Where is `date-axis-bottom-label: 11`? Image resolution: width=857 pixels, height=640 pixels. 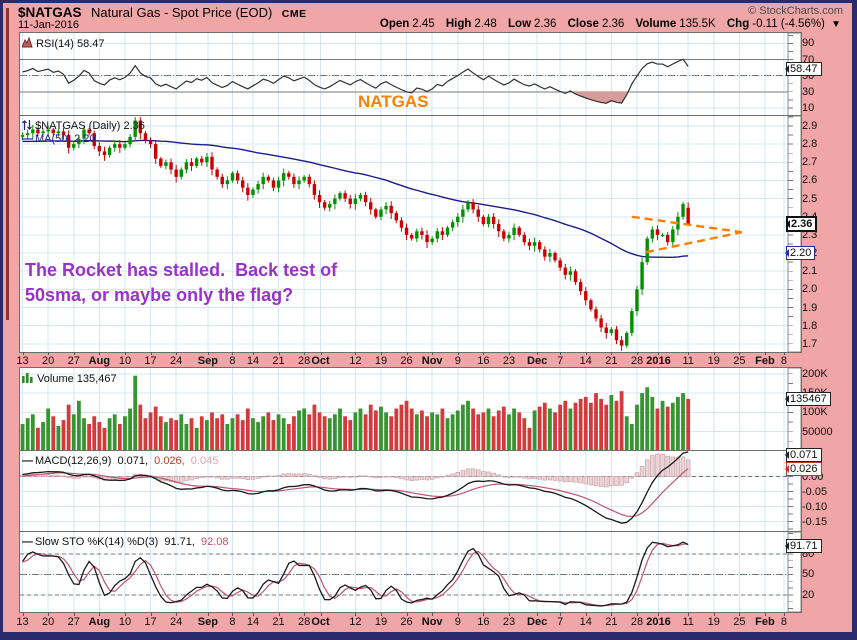
date-axis-bottom-label: 11 is located at coordinates (688, 622).